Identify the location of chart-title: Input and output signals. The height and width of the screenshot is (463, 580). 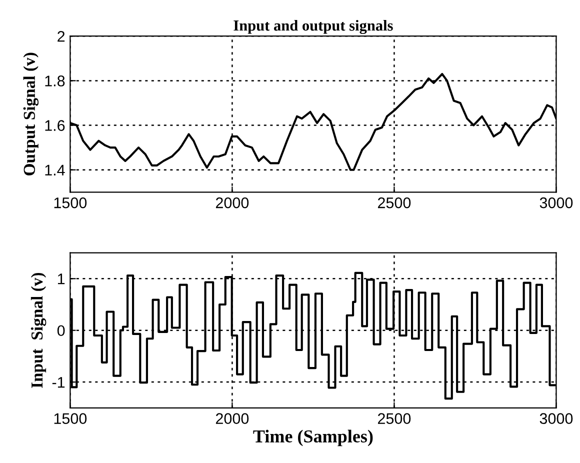
(313, 27).